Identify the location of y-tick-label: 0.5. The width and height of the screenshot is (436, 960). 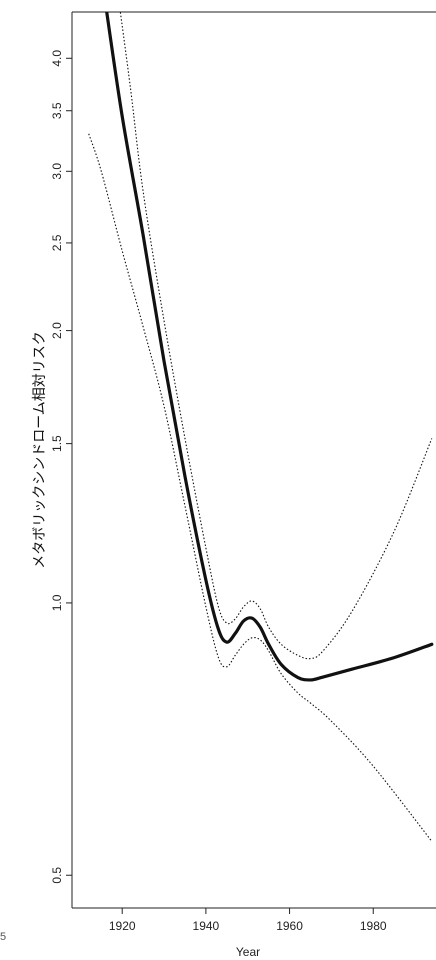
(57, 875).